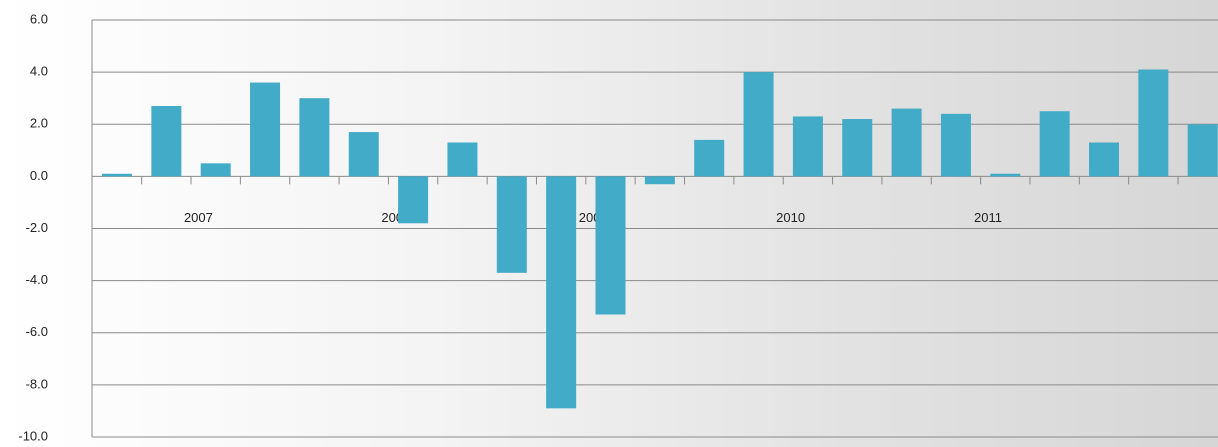 The image size is (1218, 447). What do you see at coordinates (37, 279) in the screenshot?
I see `y-tick-label: -4.0` at bounding box center [37, 279].